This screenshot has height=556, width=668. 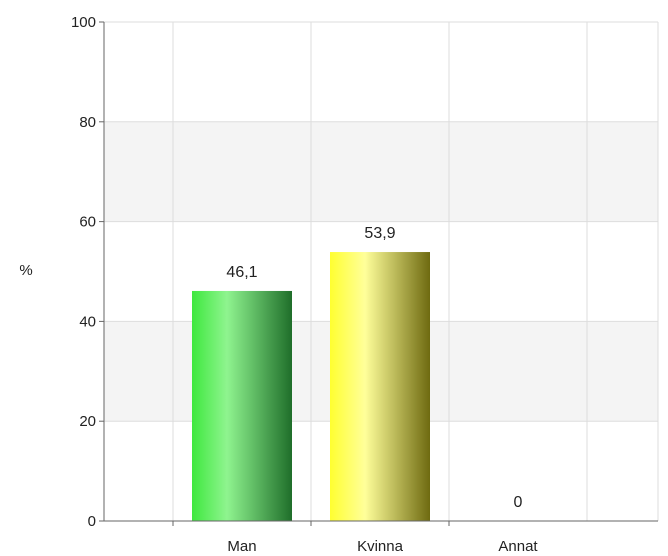 I want to click on y-tick-label: 0, so click(x=92, y=521).